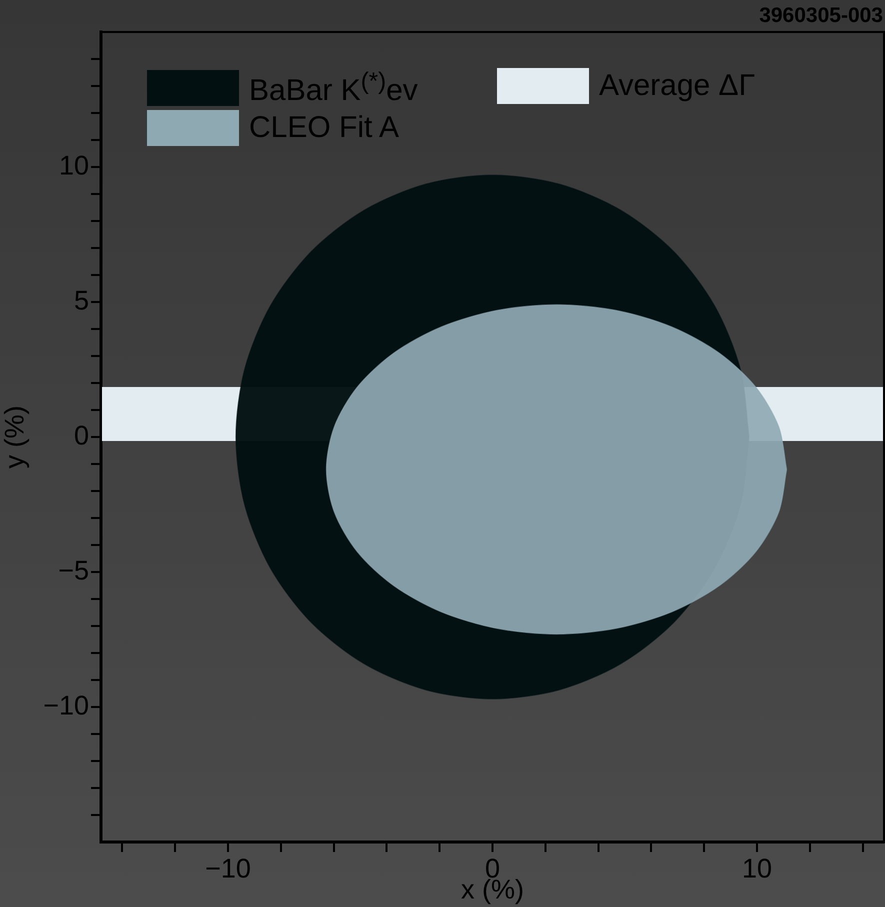 This screenshot has width=885, height=907. I want to click on legend-label: CLEO Fit A, so click(324, 128).